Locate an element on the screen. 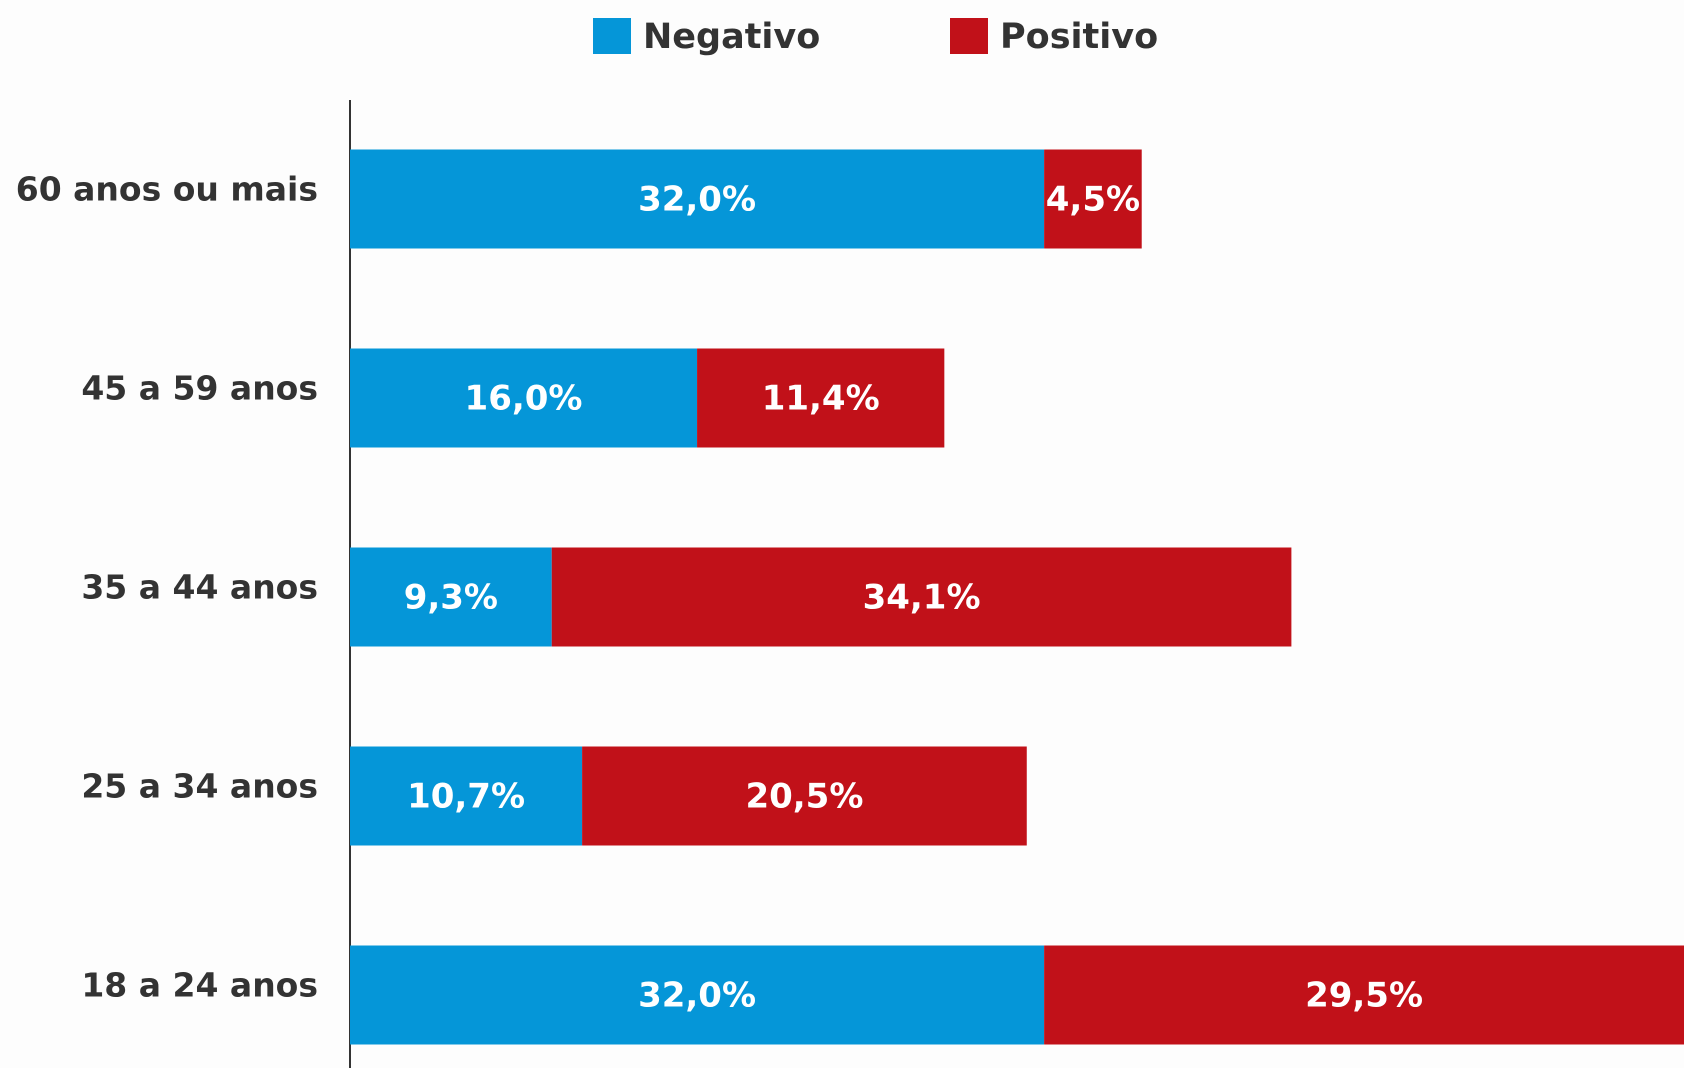  value-label: 10,7% is located at coordinates (466, 797).